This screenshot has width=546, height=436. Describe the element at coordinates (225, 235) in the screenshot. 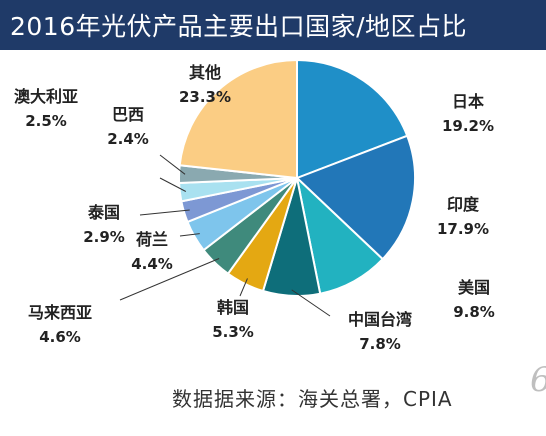

I see `leader-lines` at that location.